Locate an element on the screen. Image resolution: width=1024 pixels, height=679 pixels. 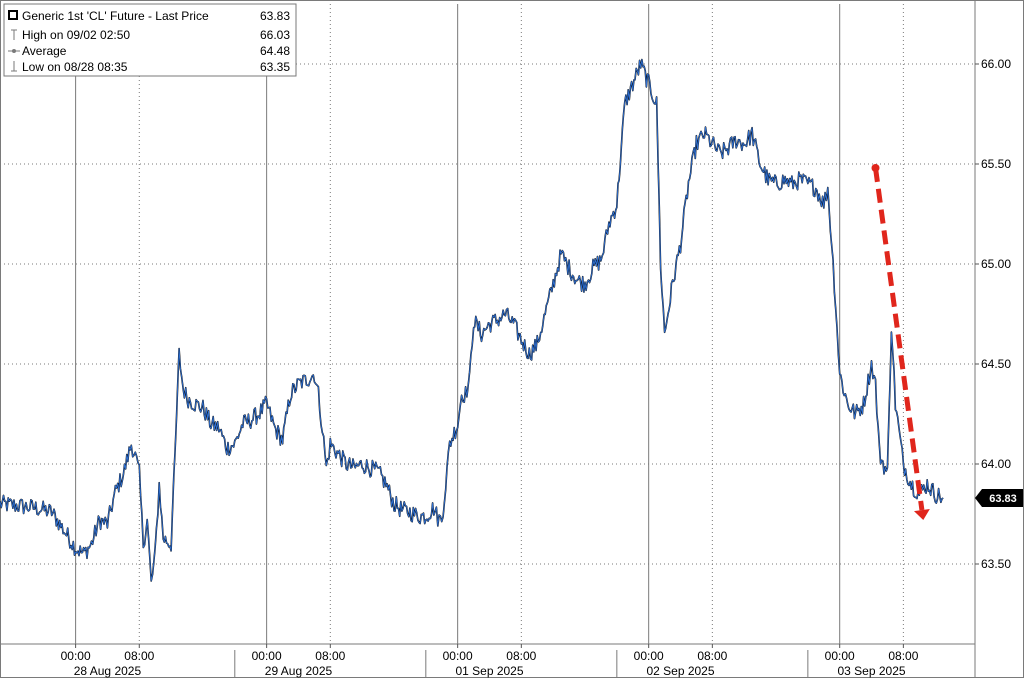
legend-swatch-inner is located at coordinates (13, 15).